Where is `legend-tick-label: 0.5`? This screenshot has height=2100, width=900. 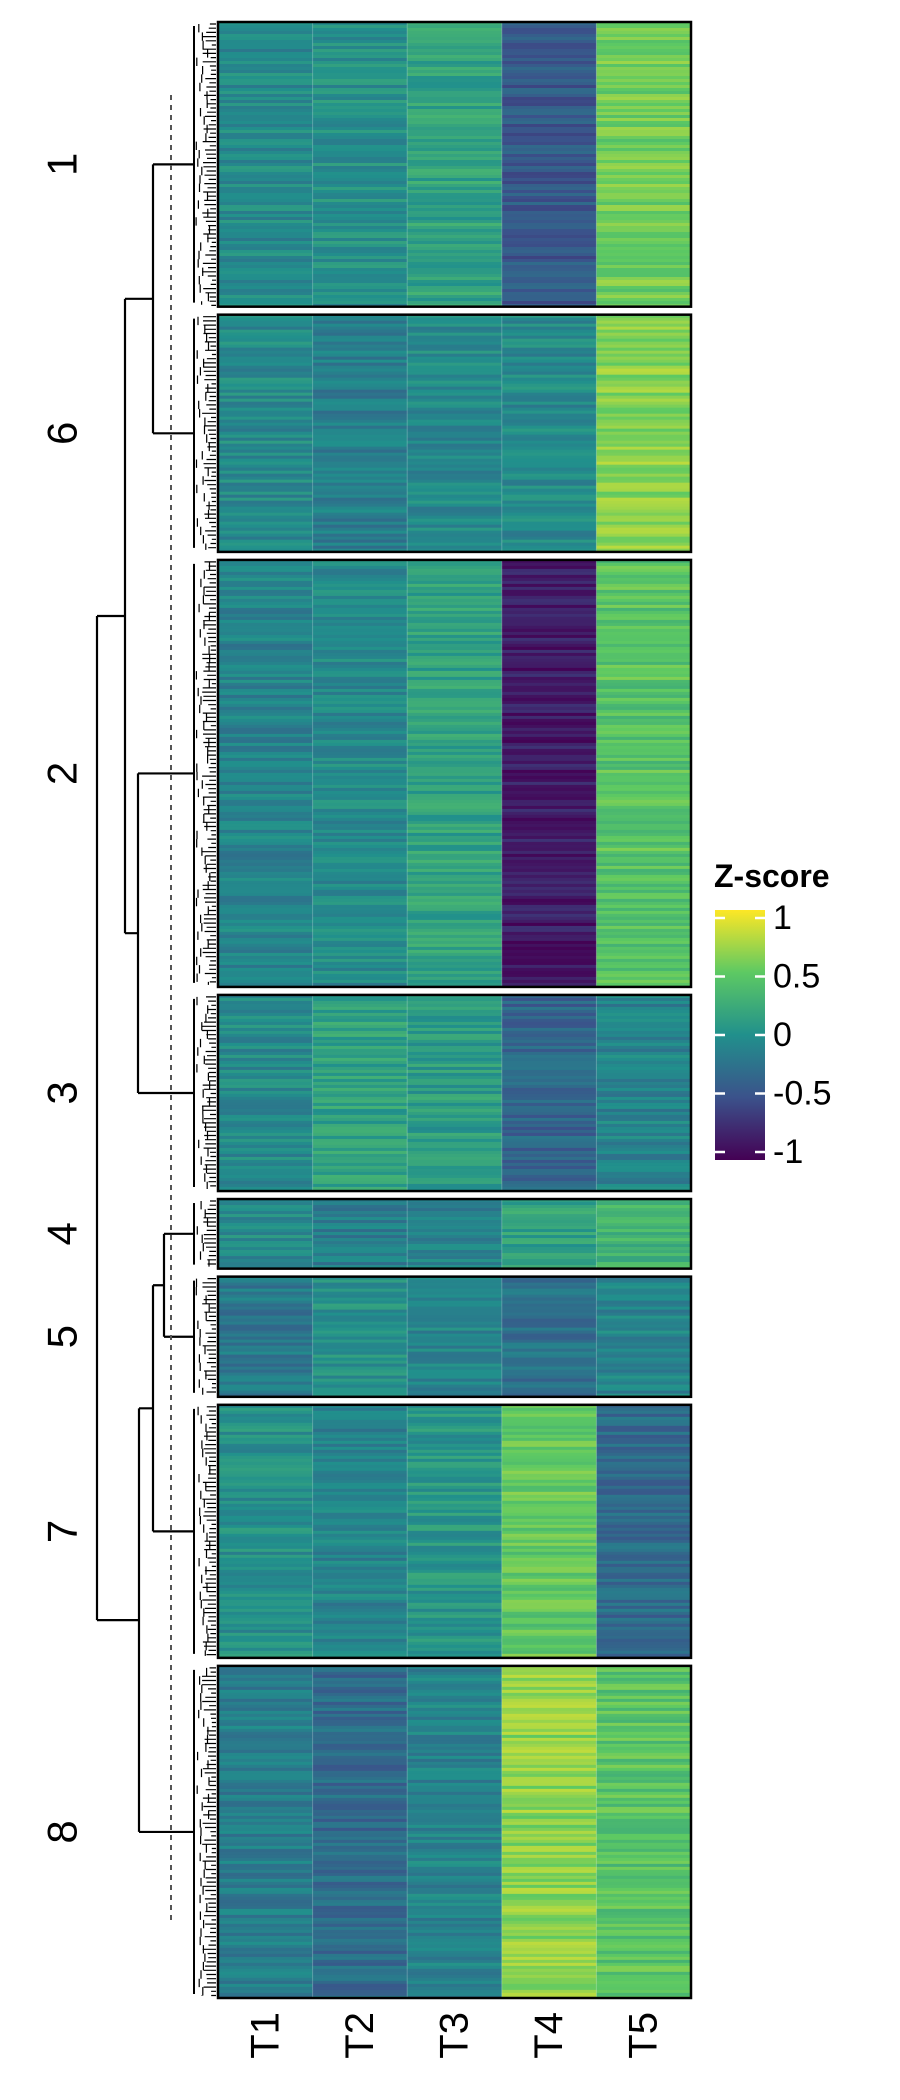
legend-tick-label: 0.5 is located at coordinates (796, 977).